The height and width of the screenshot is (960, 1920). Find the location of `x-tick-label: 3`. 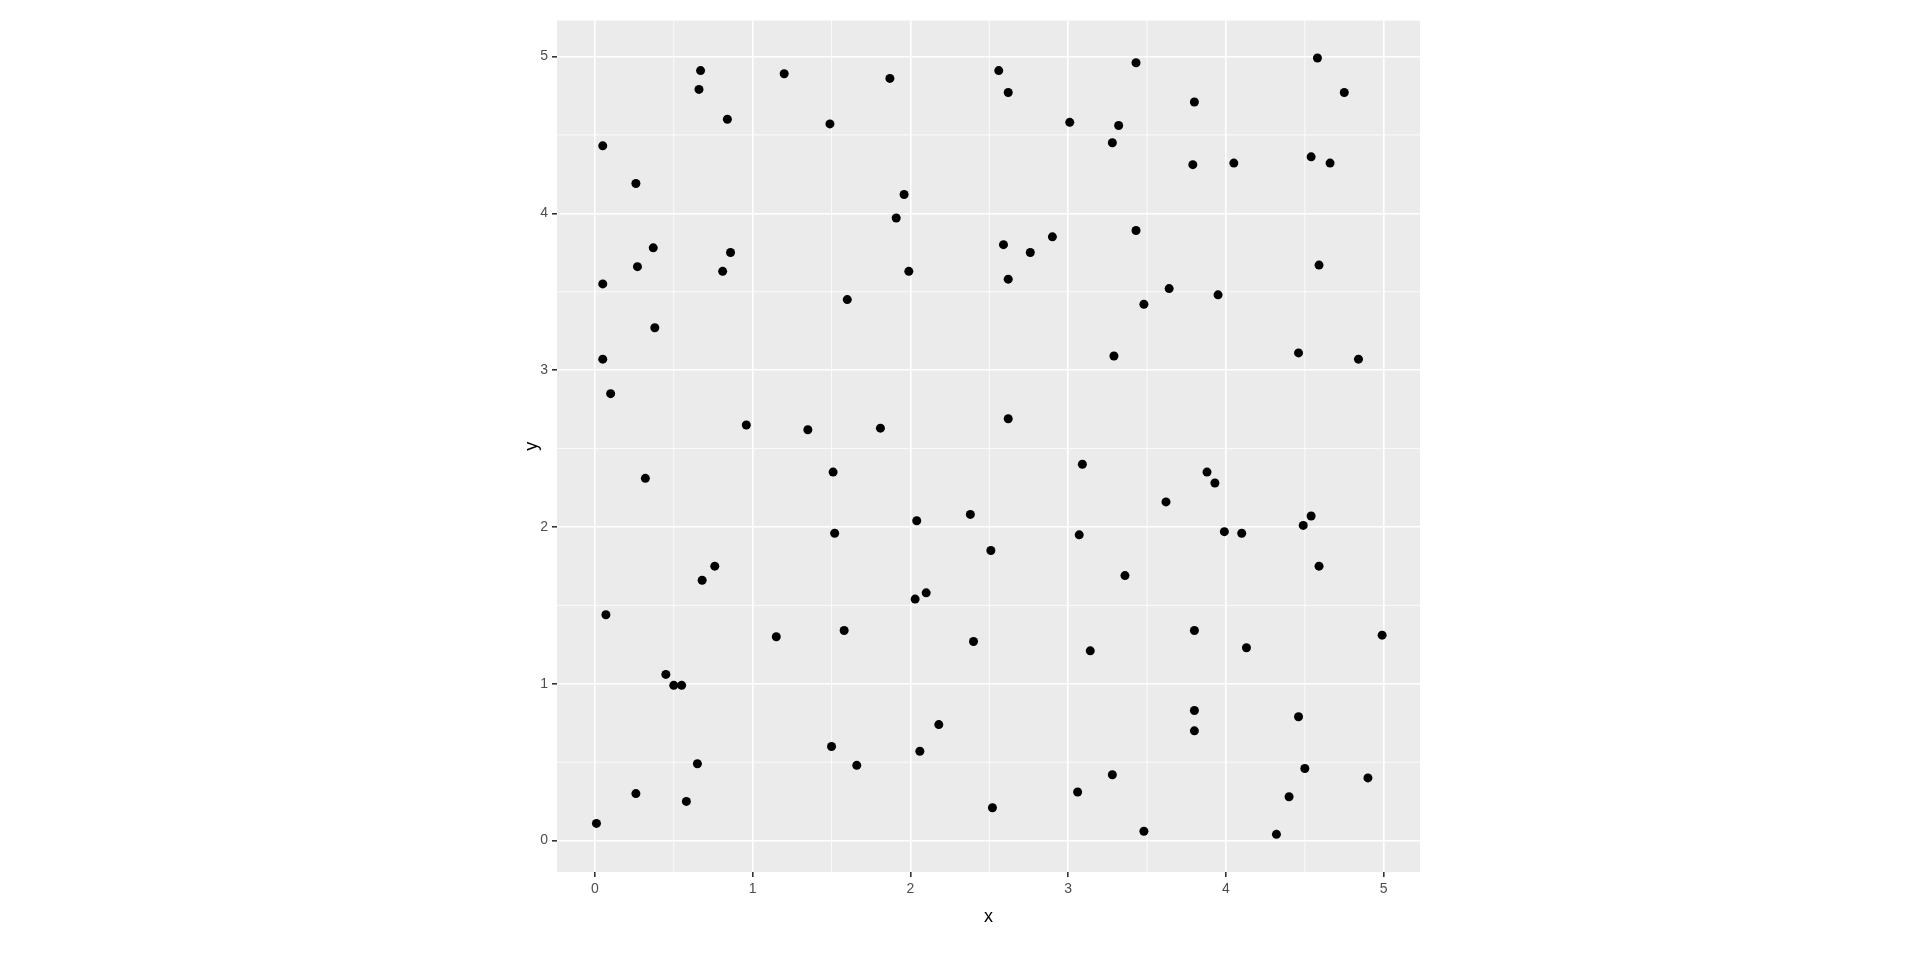

x-tick-label: 3 is located at coordinates (1068, 888).